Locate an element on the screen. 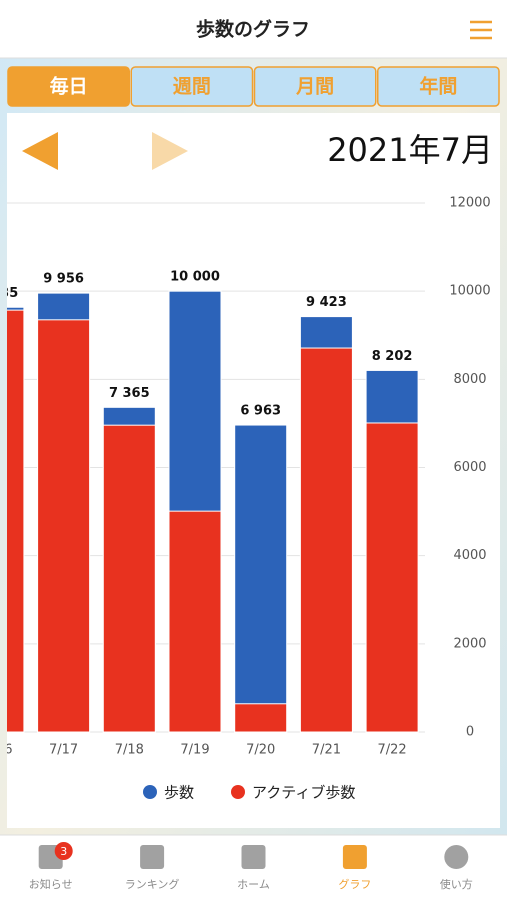  legend: 歩数 アクティブ歩数 is located at coordinates (249, 793).